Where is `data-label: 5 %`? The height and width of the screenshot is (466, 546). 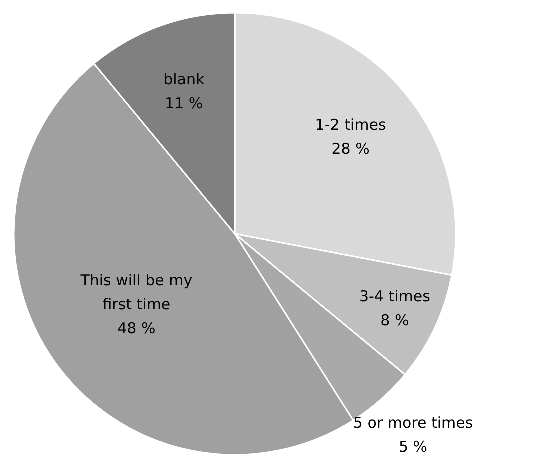 data-label: 5 % is located at coordinates (413, 447).